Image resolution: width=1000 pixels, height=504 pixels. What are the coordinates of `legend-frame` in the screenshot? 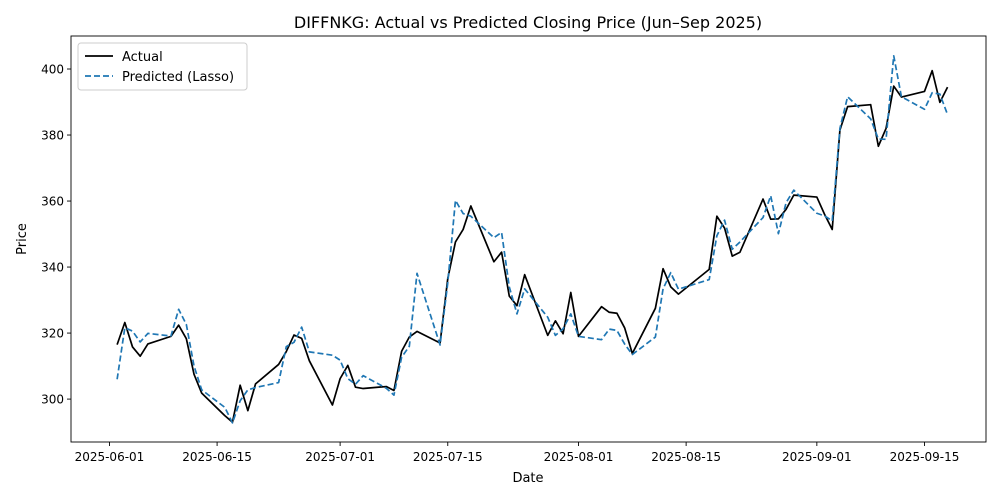 It's located at (162, 66).